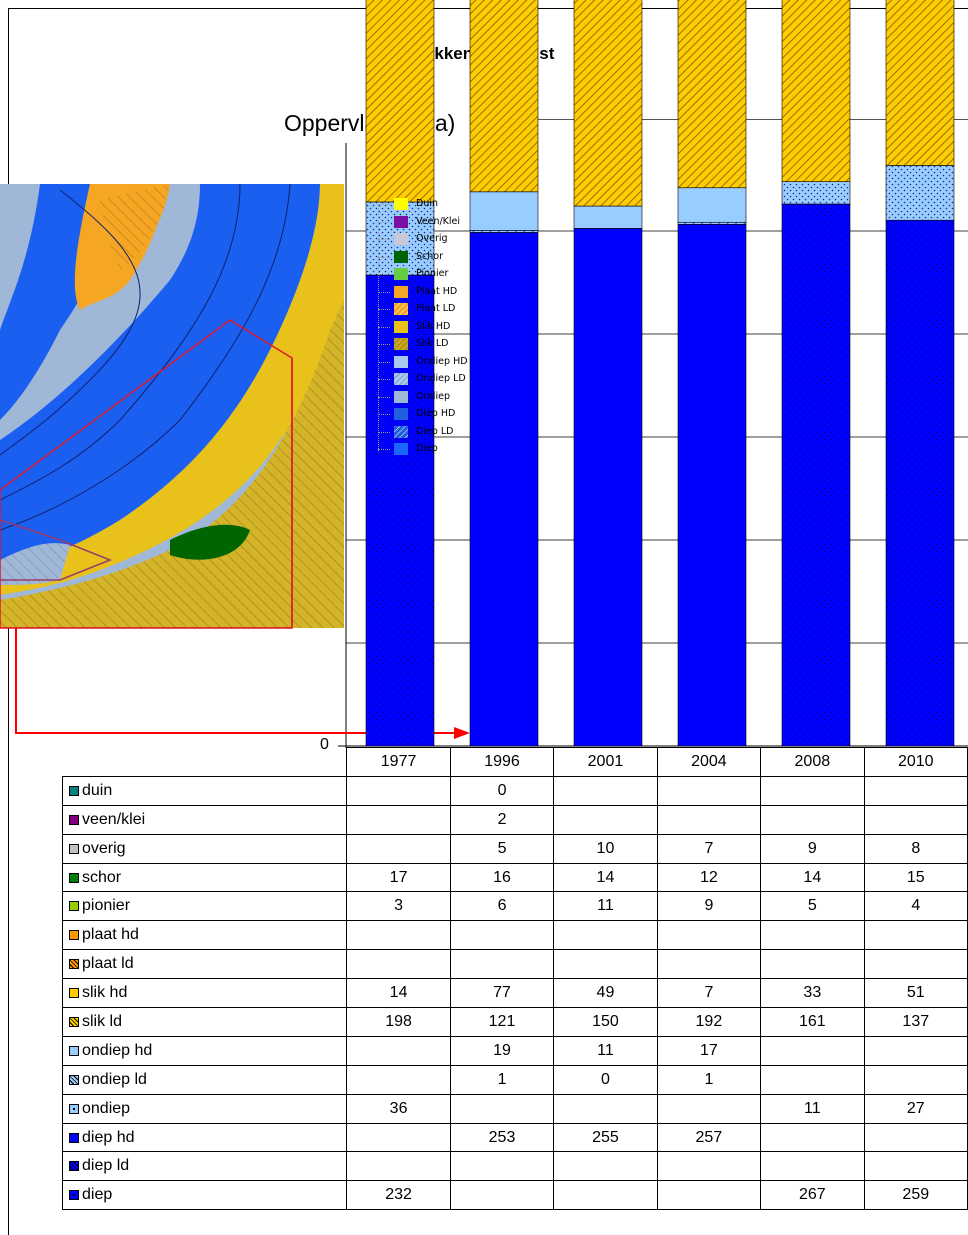  I want to click on table-row: ondiep hd 19 11 17, so click(514, 1050).